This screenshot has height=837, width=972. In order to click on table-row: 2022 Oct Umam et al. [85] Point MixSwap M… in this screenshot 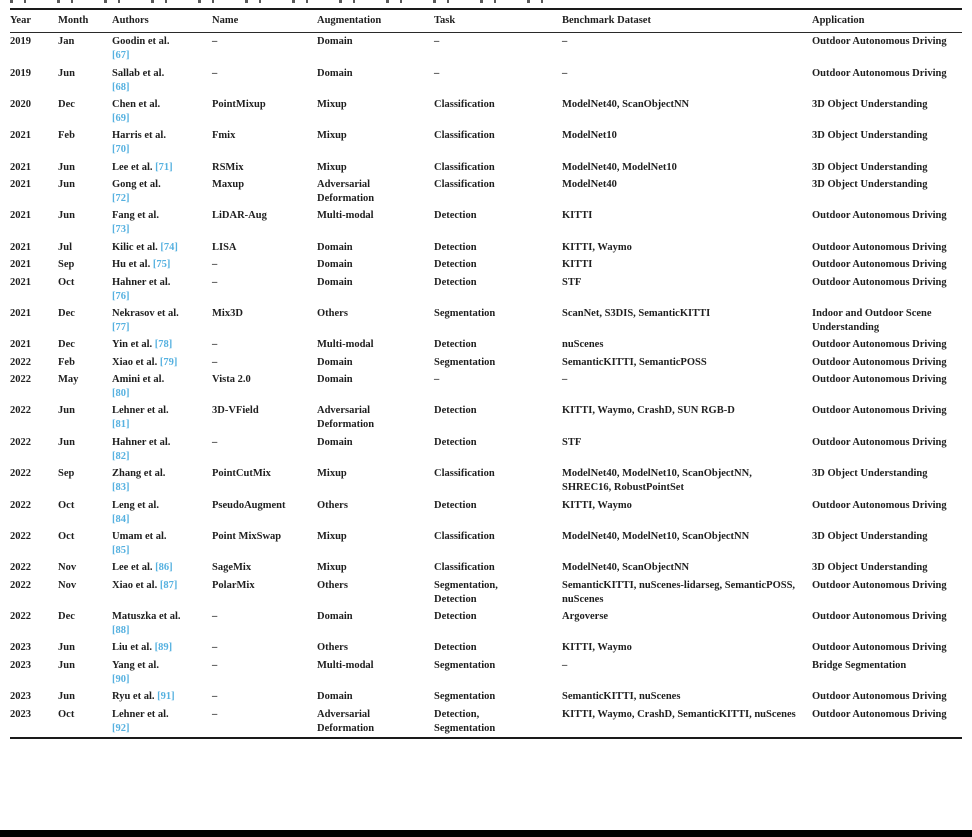, I will do `click(486, 543)`.